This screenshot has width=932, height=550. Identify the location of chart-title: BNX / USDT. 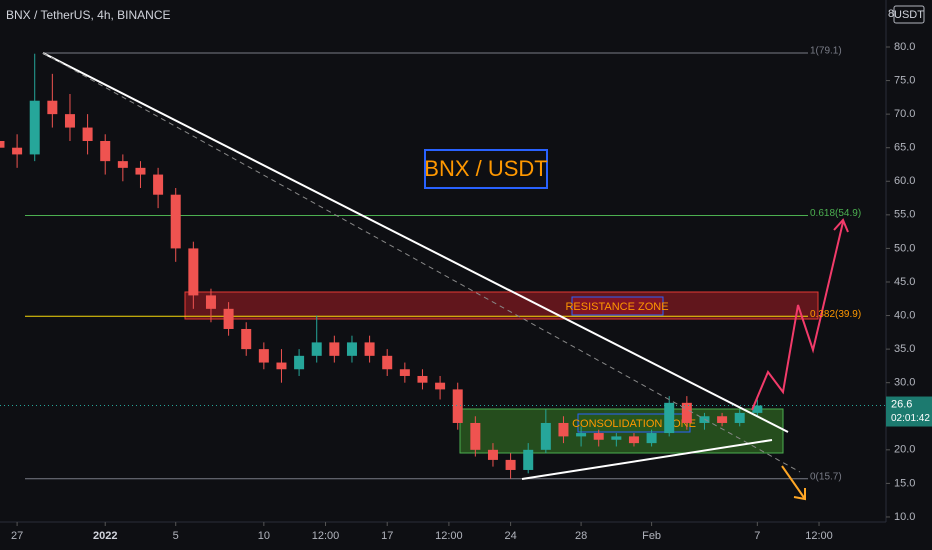
(485, 168).